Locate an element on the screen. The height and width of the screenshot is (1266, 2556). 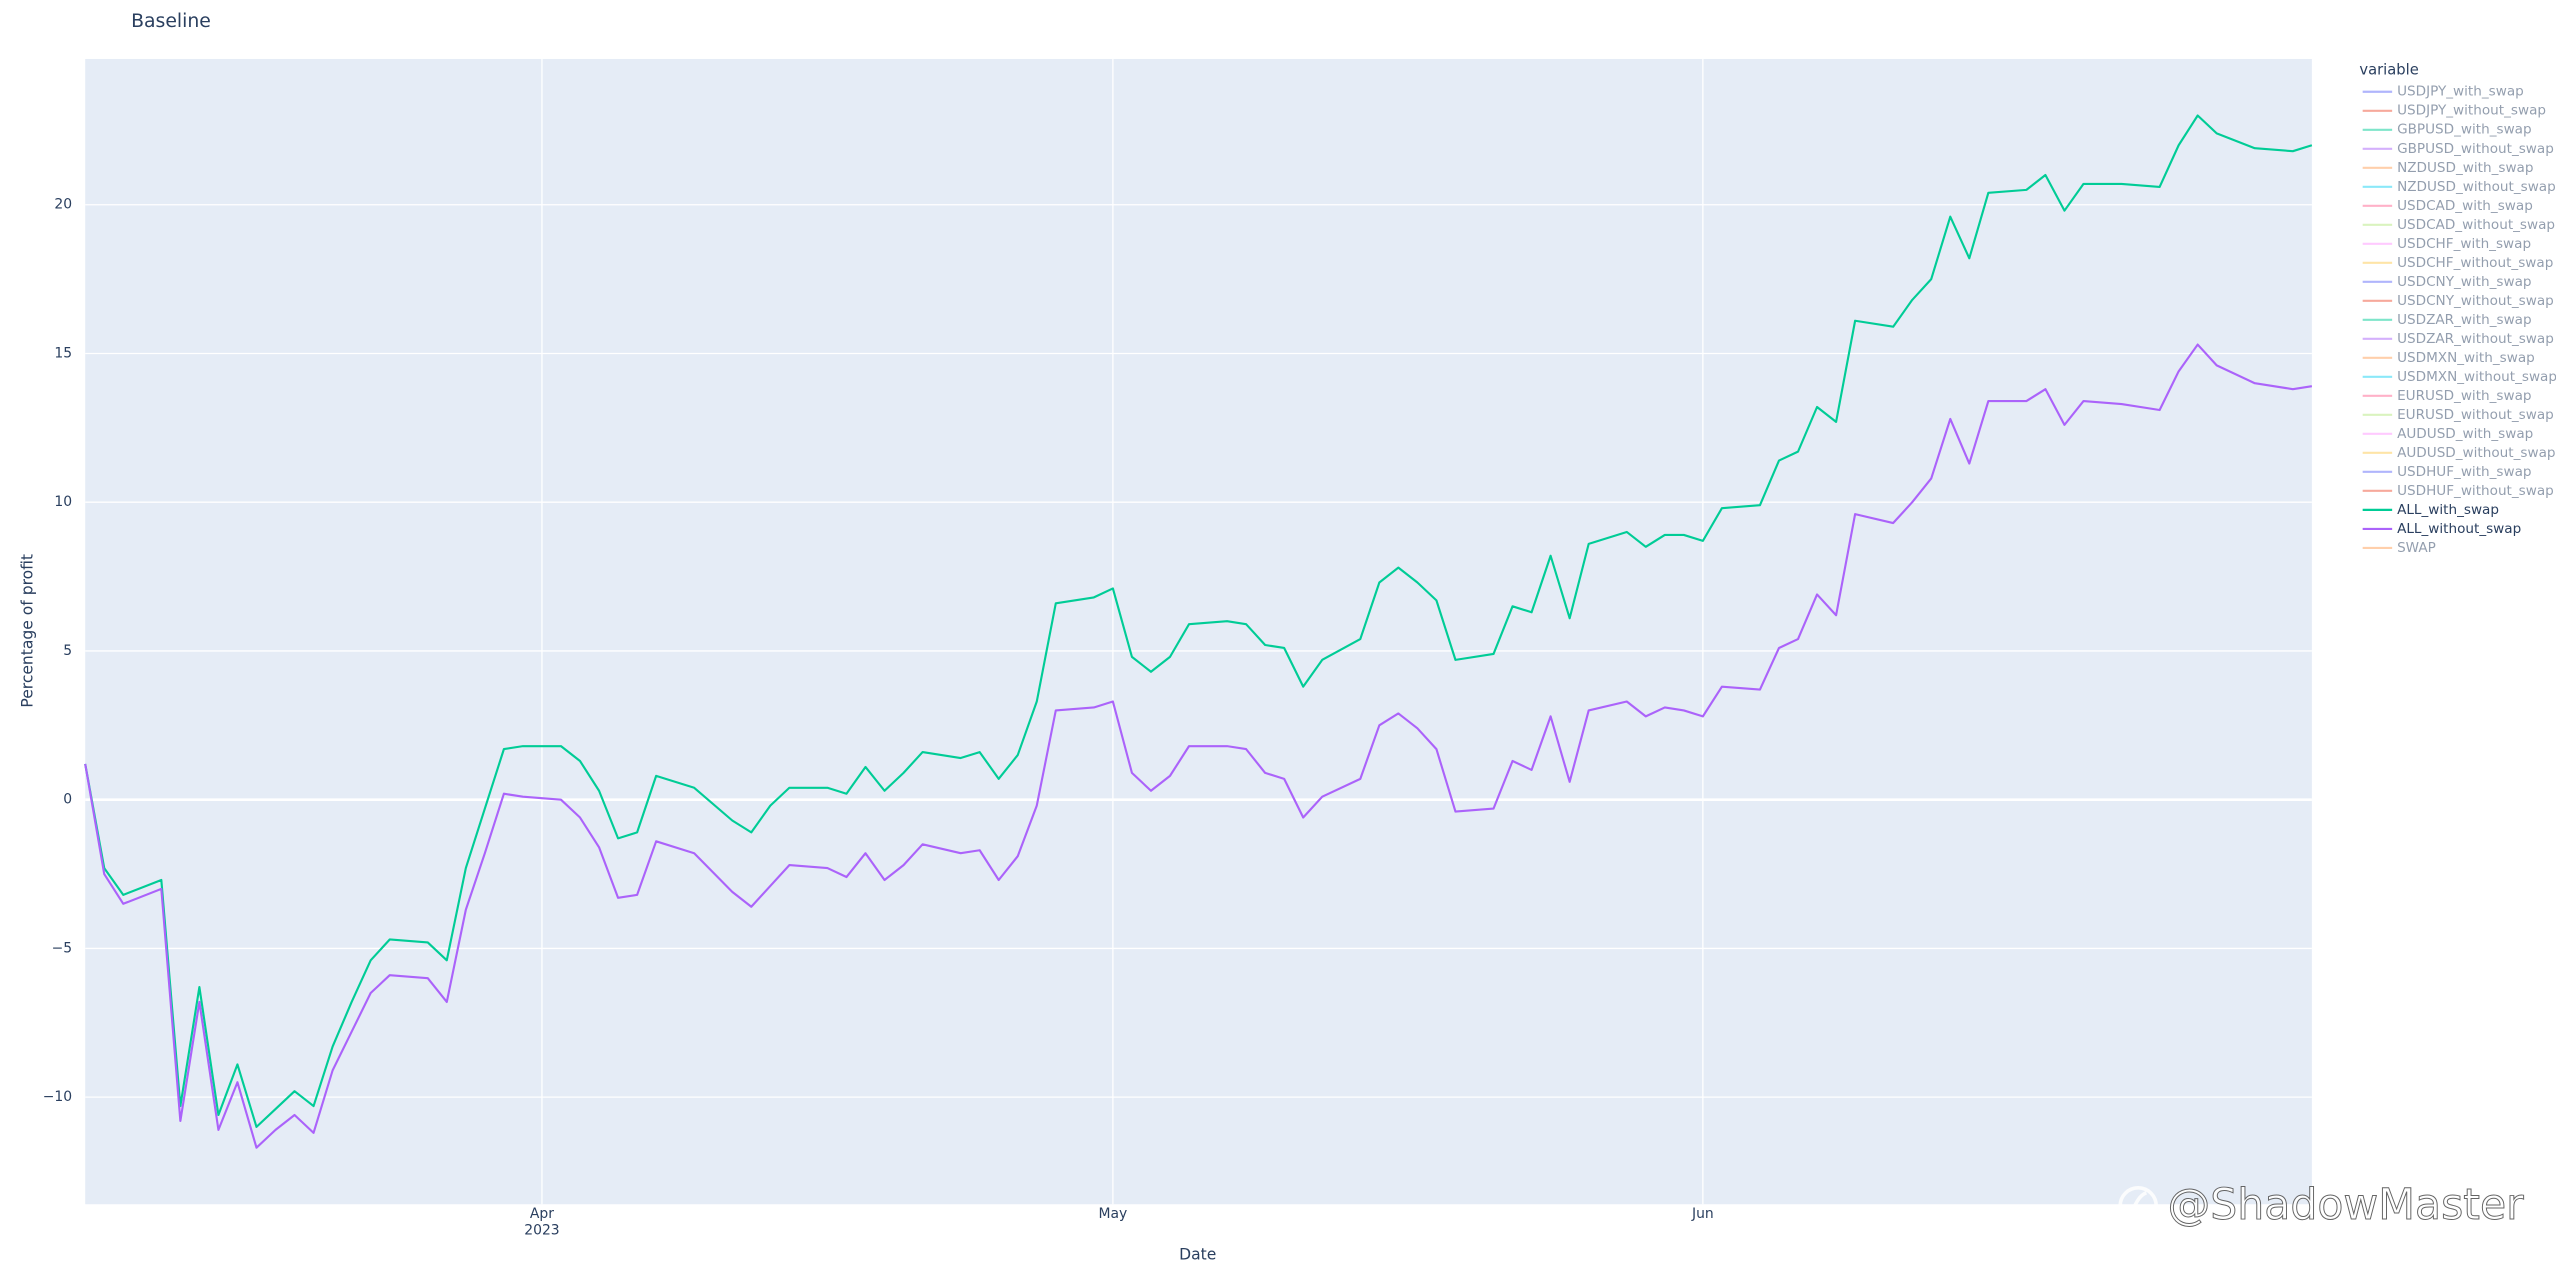
watermark-icon is located at coordinates (2138, 1206).